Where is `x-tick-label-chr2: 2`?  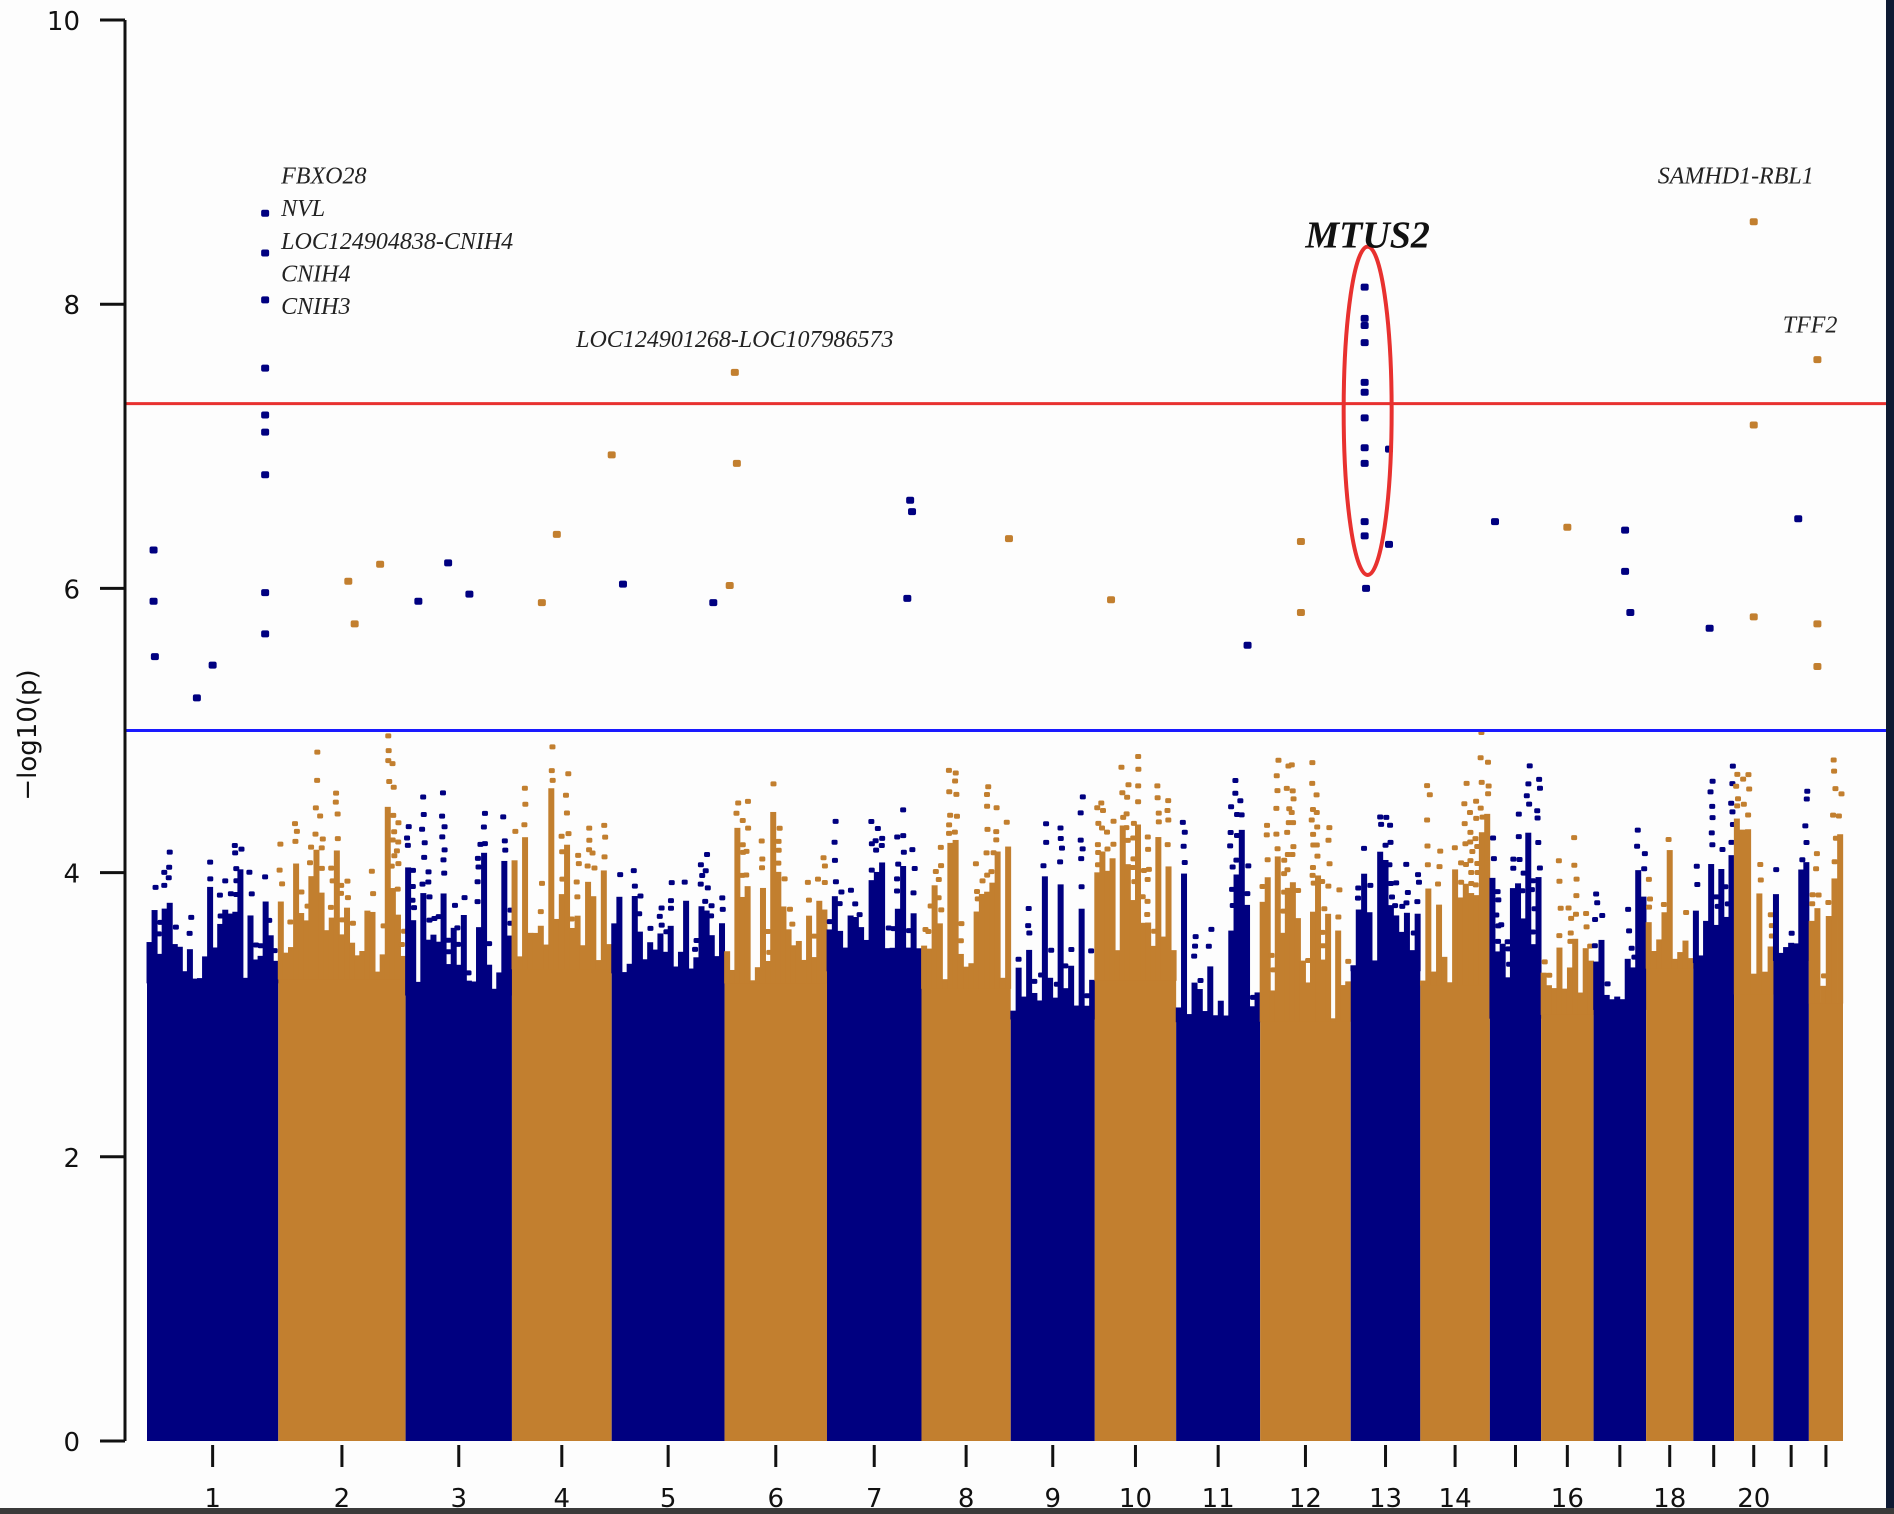 x-tick-label-chr2: 2 is located at coordinates (342, 1499).